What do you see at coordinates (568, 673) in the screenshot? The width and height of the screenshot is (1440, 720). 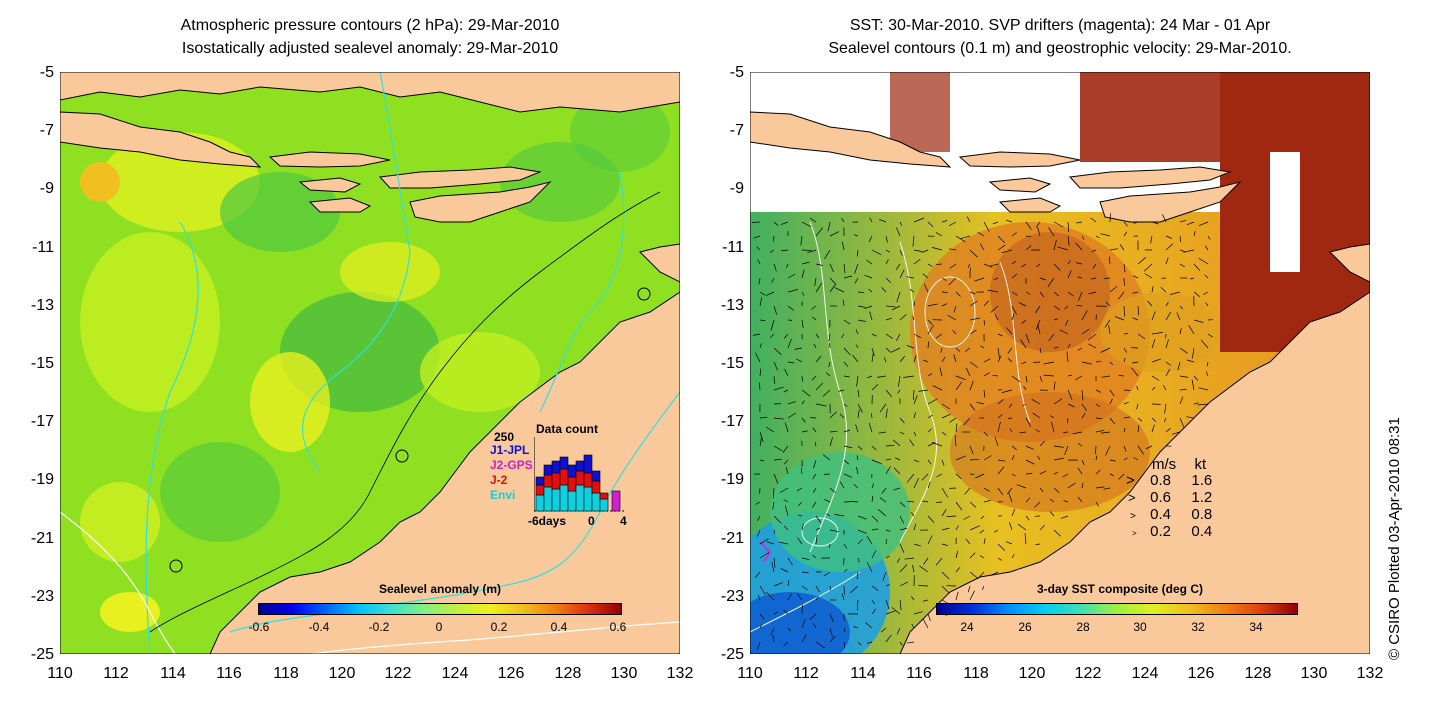 I see `left-xtick: 128` at bounding box center [568, 673].